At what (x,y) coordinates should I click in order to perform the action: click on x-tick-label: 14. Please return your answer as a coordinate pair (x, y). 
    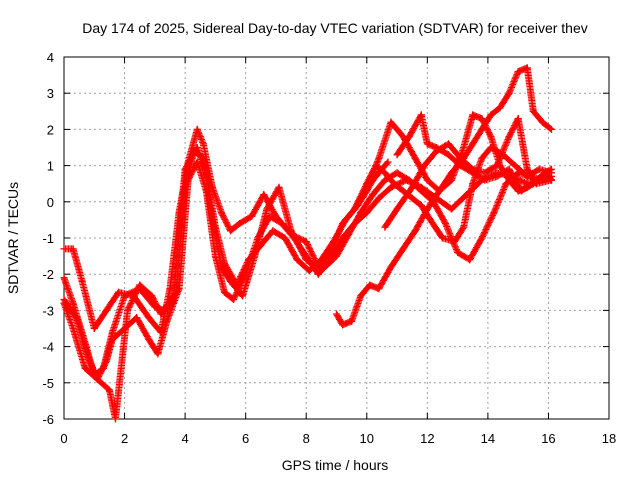
    Looking at the image, I should click on (488, 438).